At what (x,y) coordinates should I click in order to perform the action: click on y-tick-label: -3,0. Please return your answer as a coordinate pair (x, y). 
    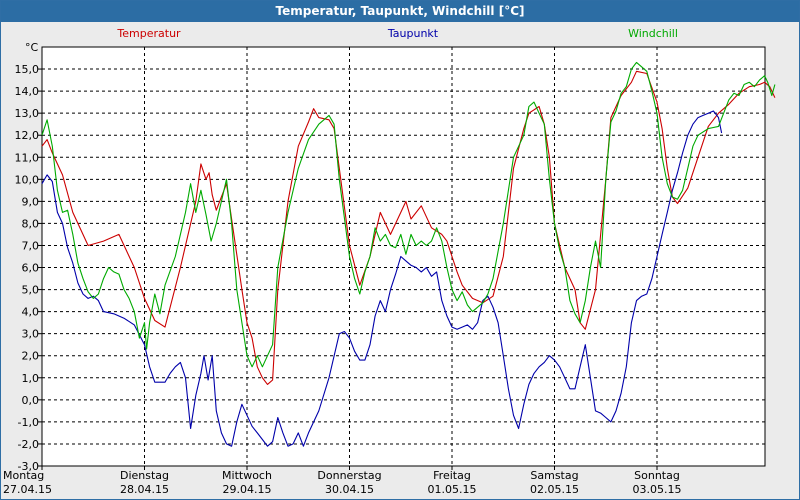
    Looking at the image, I should click on (28, 466).